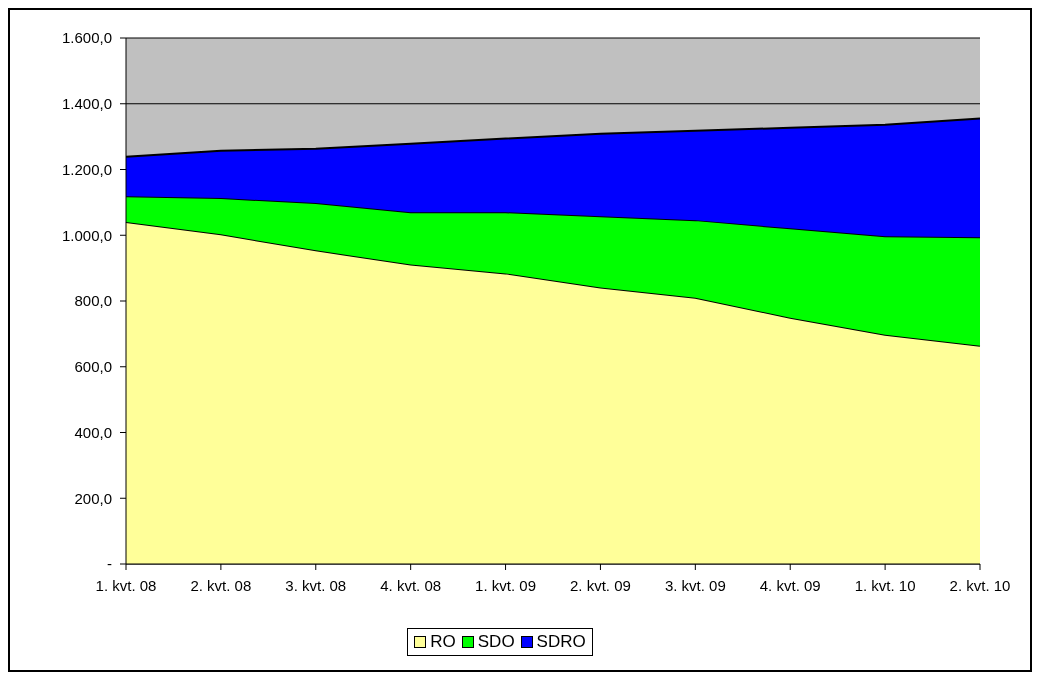 This screenshot has height=675, width=1037. What do you see at coordinates (695, 585) in the screenshot?
I see `x-tick-label: 3. kvt. 09` at bounding box center [695, 585].